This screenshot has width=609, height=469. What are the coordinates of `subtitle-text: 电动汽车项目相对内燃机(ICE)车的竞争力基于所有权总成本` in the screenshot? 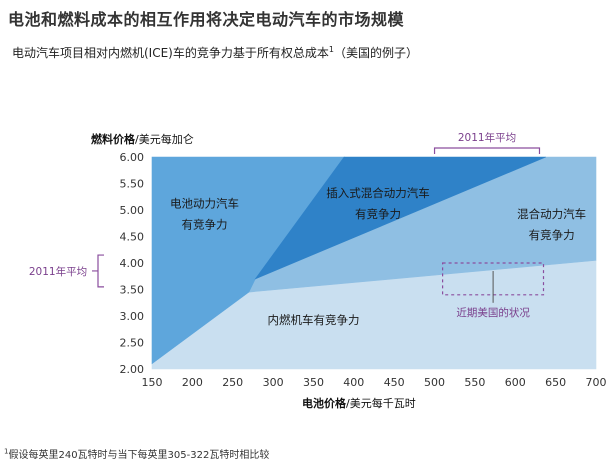 It's located at (170, 53).